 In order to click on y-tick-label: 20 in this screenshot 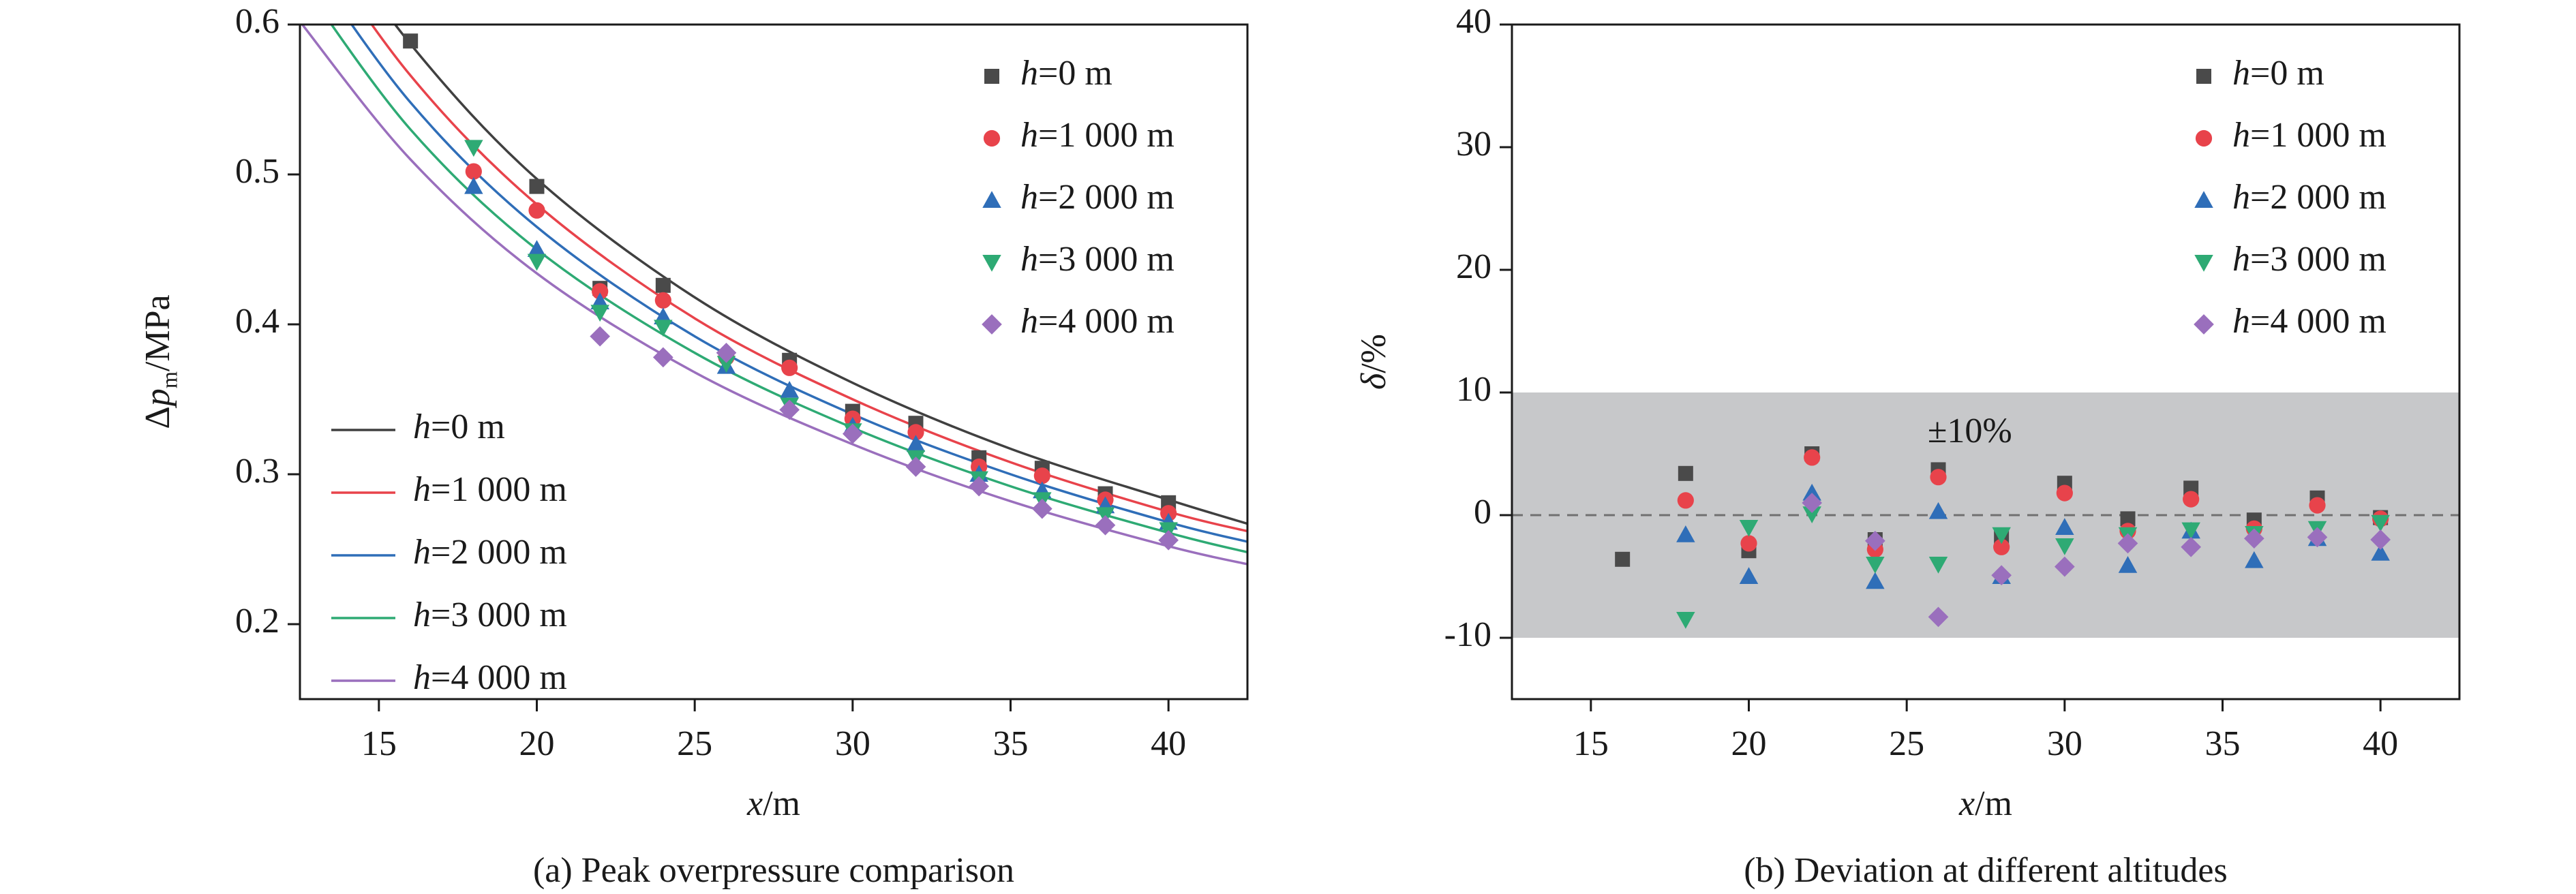, I will do `click(1473, 266)`.